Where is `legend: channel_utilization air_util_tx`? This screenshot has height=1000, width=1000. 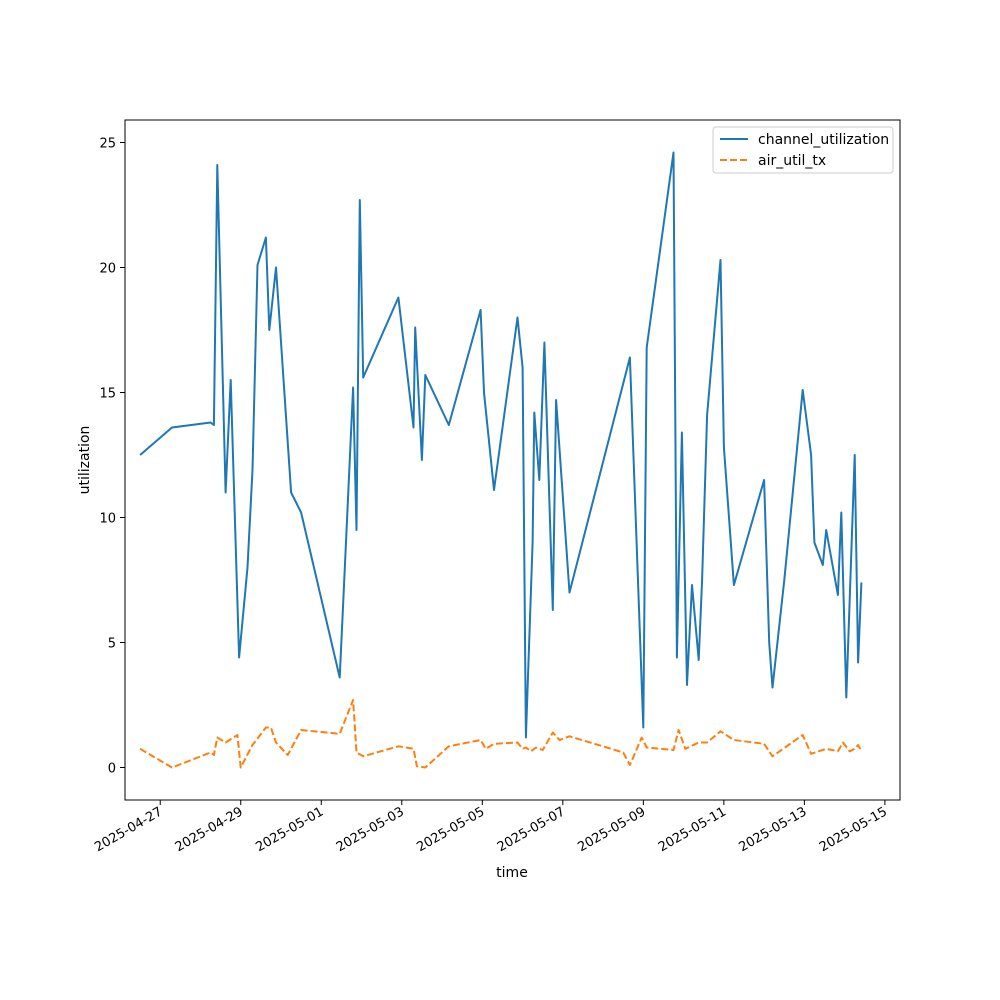 legend: channel_utilization air_util_tx is located at coordinates (803, 150).